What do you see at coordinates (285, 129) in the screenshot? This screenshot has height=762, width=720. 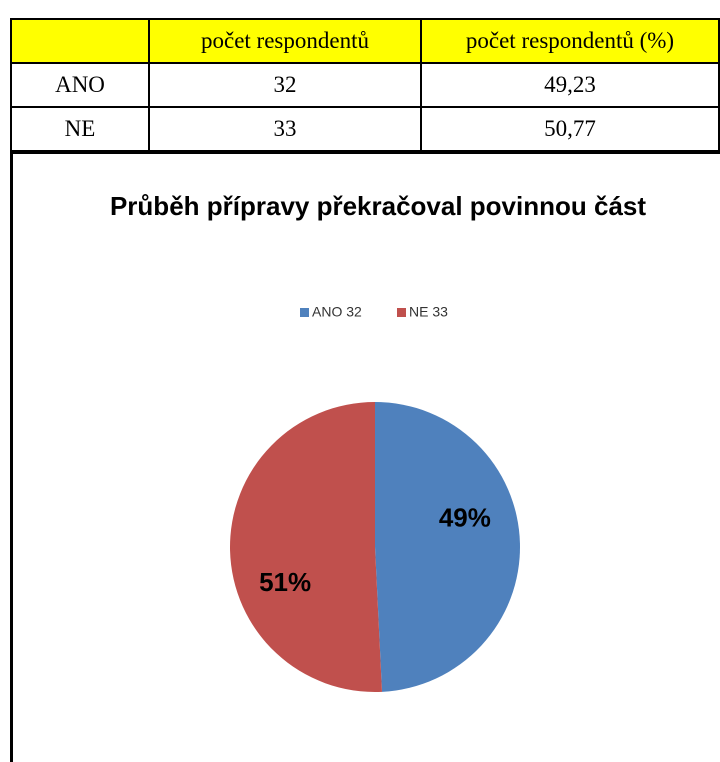 I see `cell: 33` at bounding box center [285, 129].